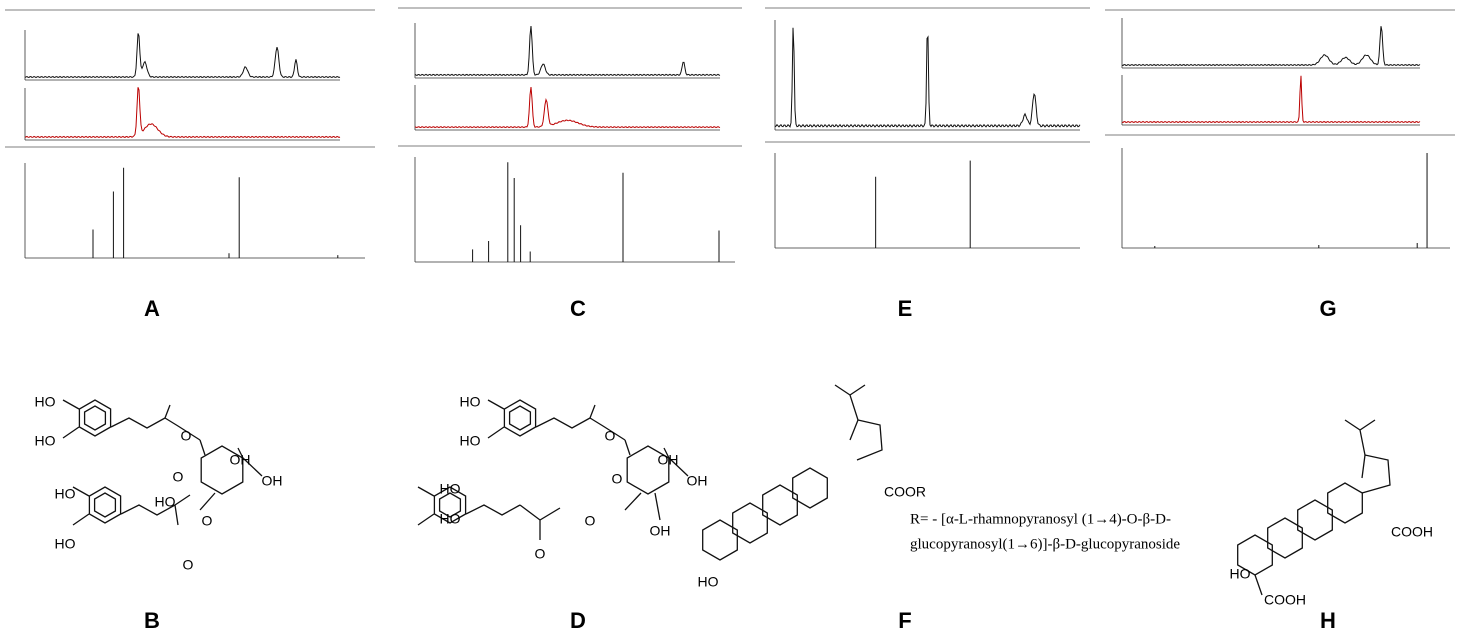 The image size is (1459, 638). What do you see at coordinates (578, 308) in the screenshot?
I see `panel-label: C` at bounding box center [578, 308].